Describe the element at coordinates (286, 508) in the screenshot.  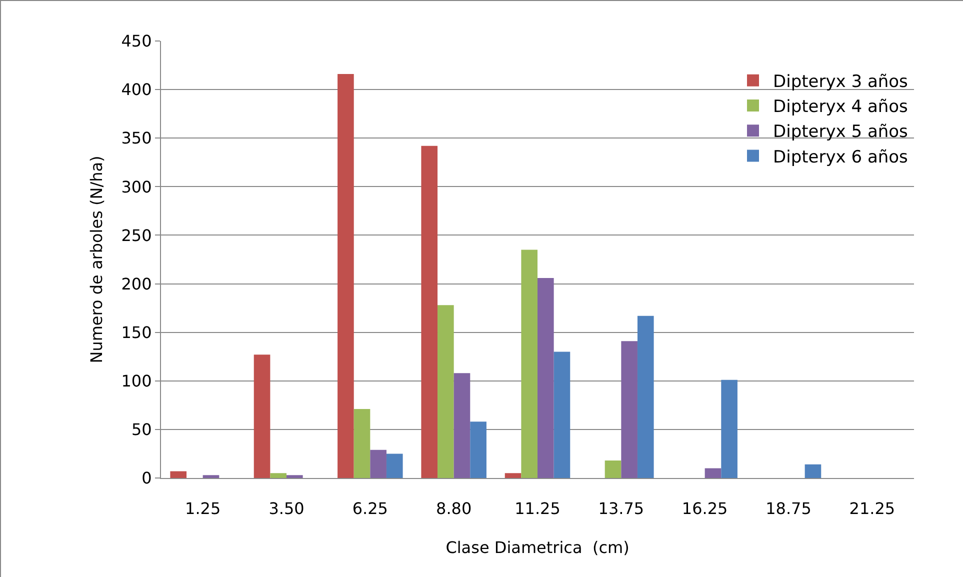
I see `x-tick-label: 3.50` at that location.